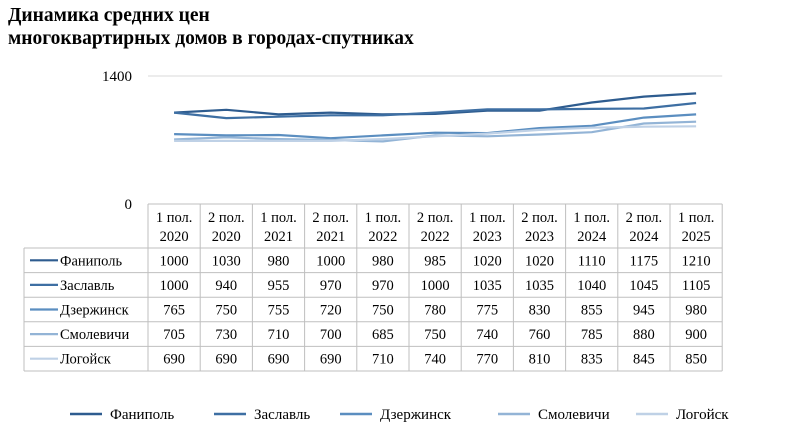  What do you see at coordinates (644, 237) in the screenshot?
I see `category-label-9-line-2: 2024` at bounding box center [644, 237].